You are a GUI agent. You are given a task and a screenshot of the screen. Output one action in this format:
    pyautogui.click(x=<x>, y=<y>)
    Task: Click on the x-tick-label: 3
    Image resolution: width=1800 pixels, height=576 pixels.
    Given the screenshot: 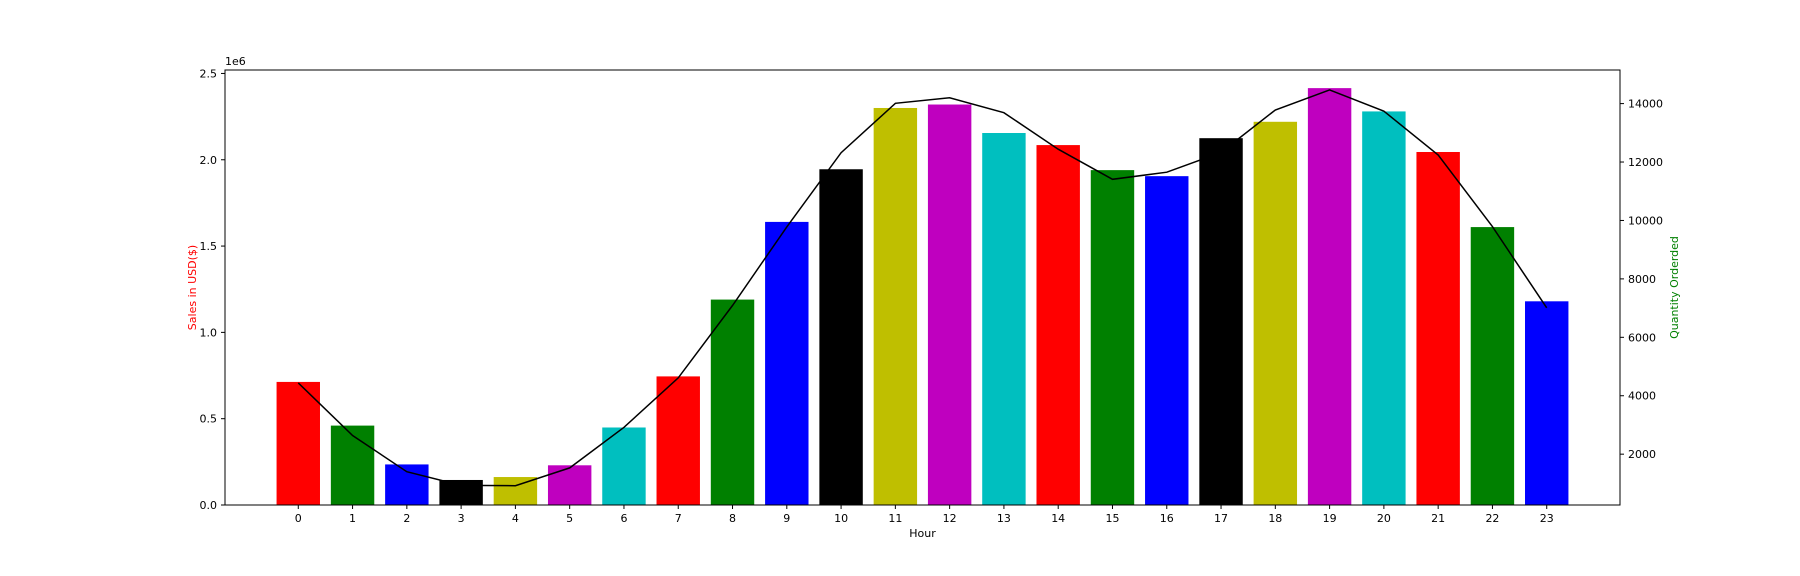 What is the action you would take?
    pyautogui.click(x=461, y=518)
    